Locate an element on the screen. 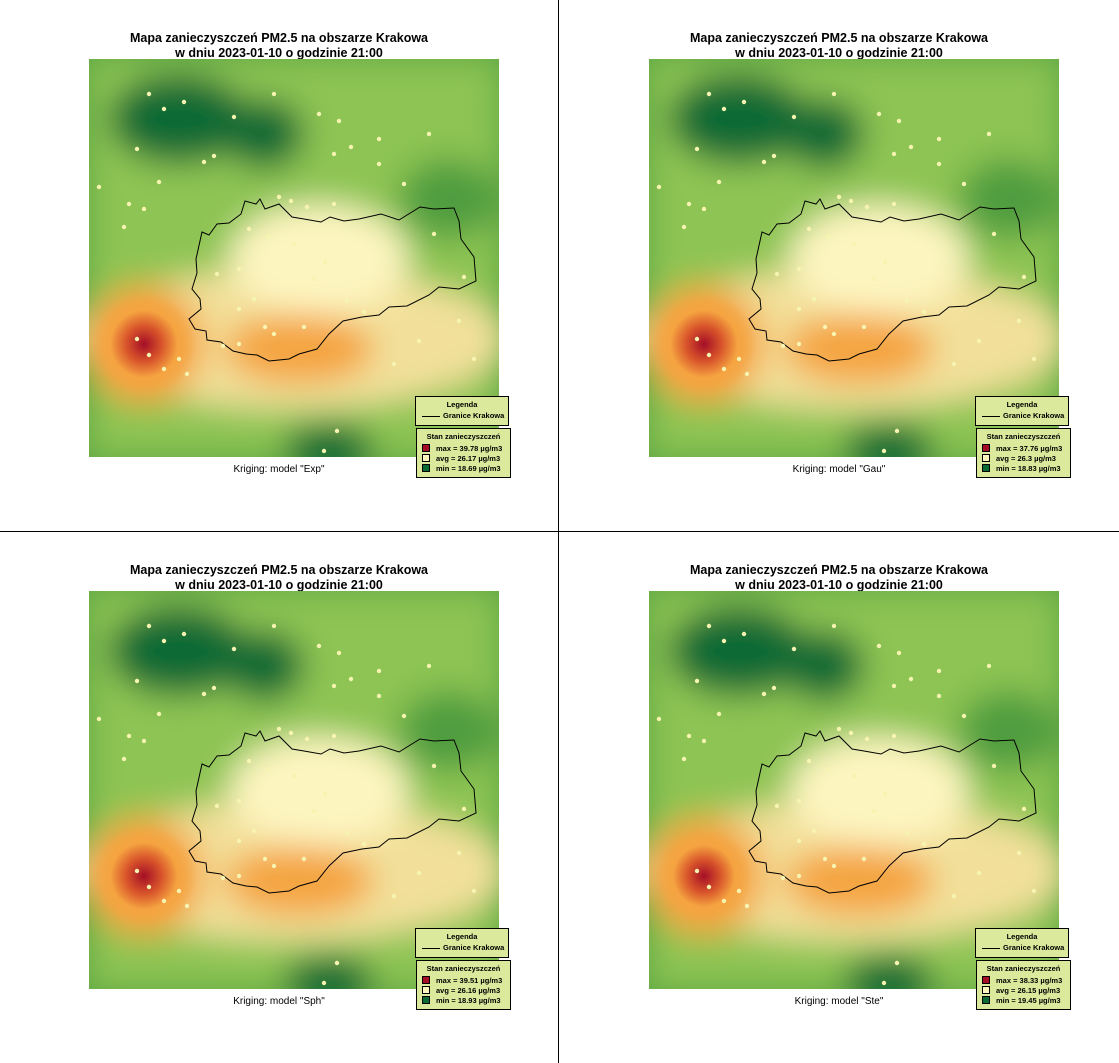 This screenshot has width=1119, height=1063. avg-swatch is located at coordinates (986, 458).